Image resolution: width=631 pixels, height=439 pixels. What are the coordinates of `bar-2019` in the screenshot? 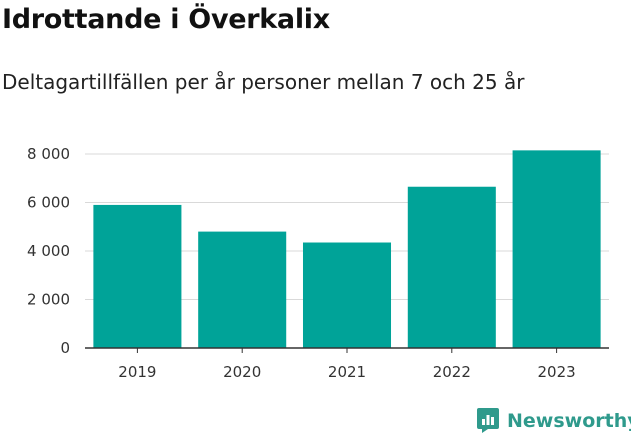 It's located at (137, 276).